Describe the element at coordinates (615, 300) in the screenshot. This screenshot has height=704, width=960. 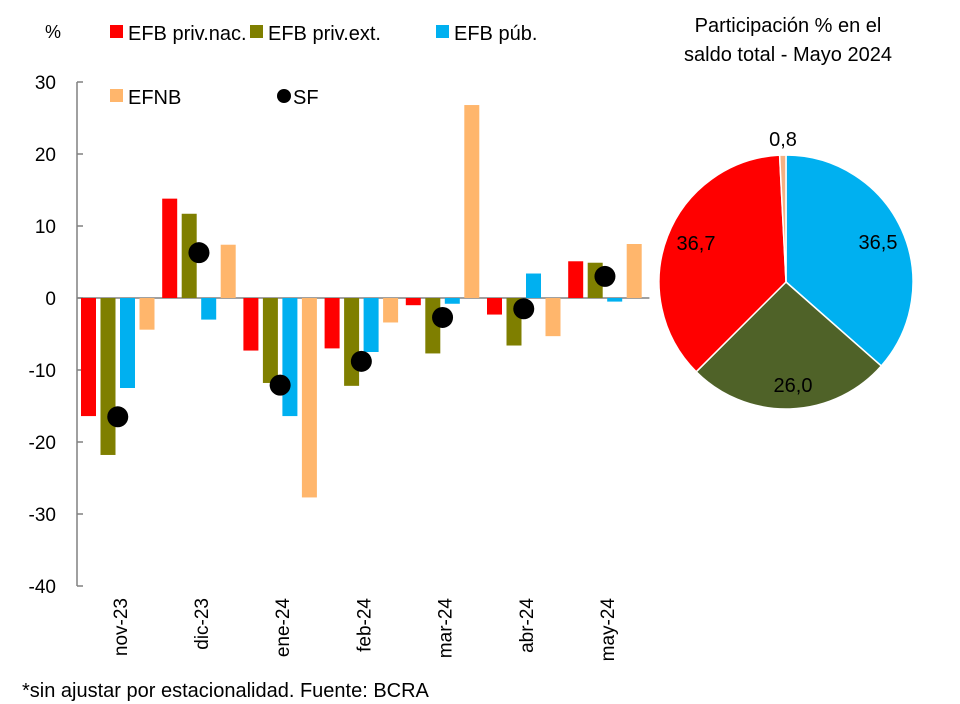
I see `bar-efb-p-b--may-24` at that location.